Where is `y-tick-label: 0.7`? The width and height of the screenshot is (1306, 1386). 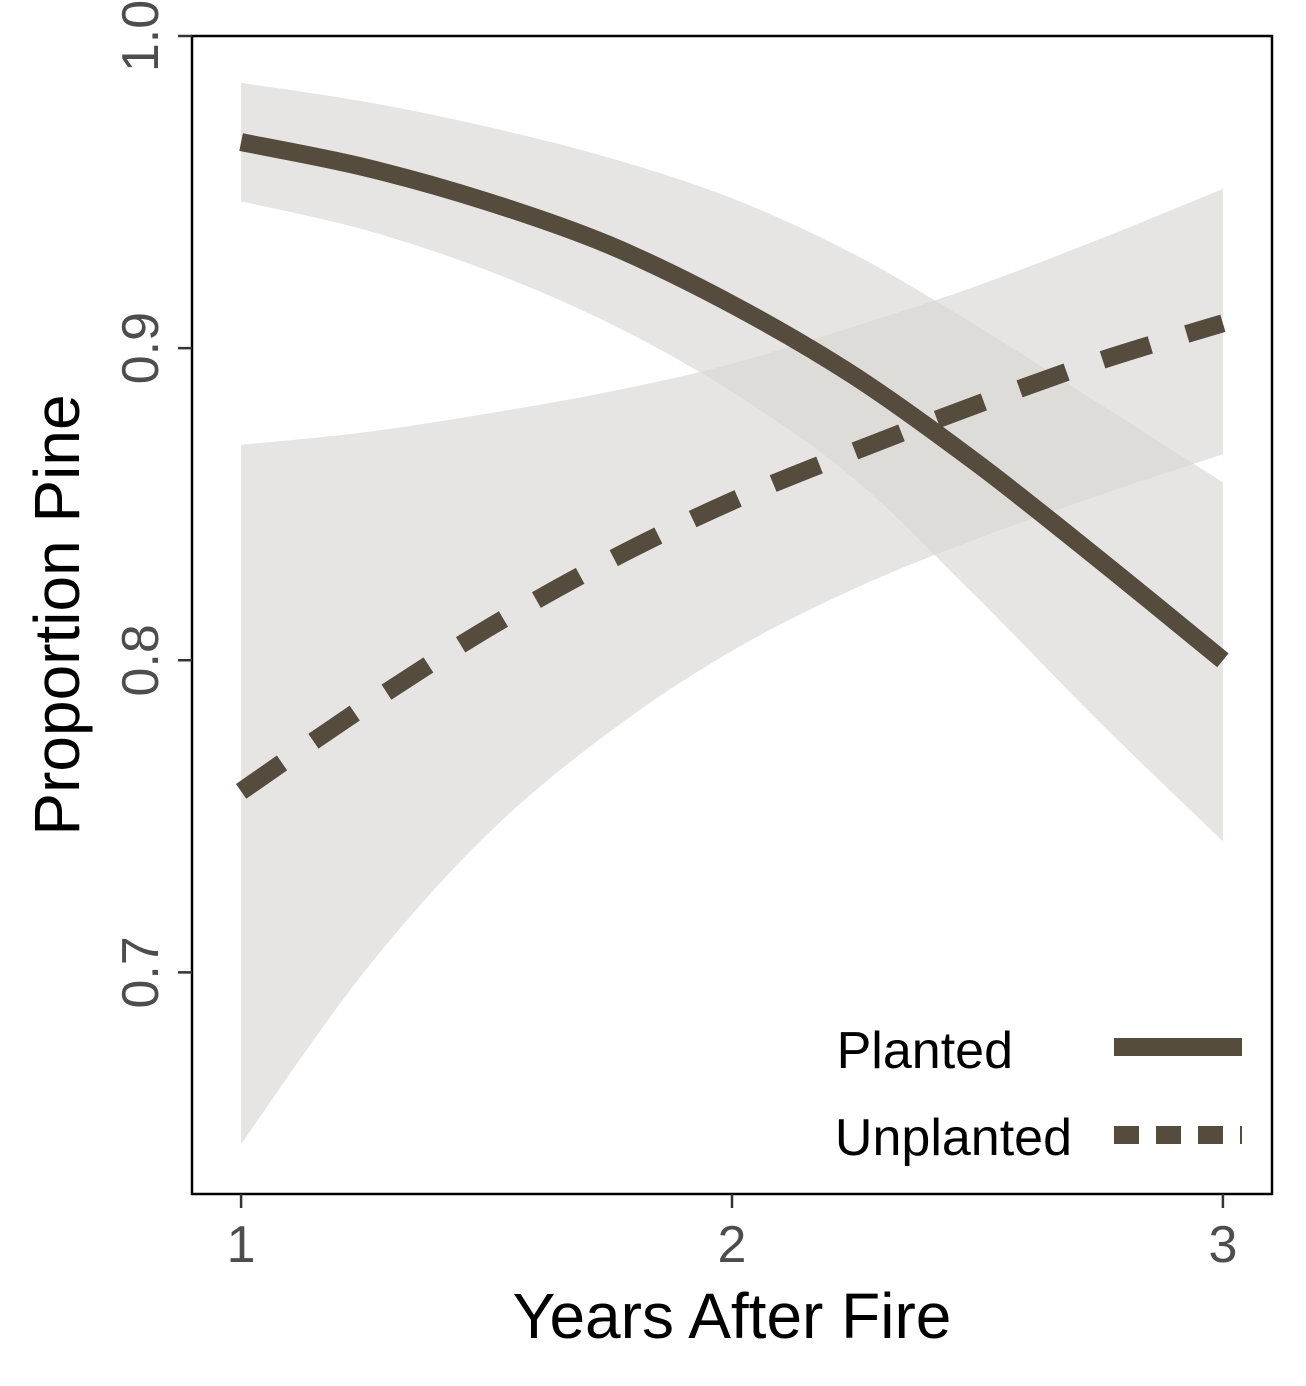
y-tick-label: 0.7 is located at coordinates (141, 972).